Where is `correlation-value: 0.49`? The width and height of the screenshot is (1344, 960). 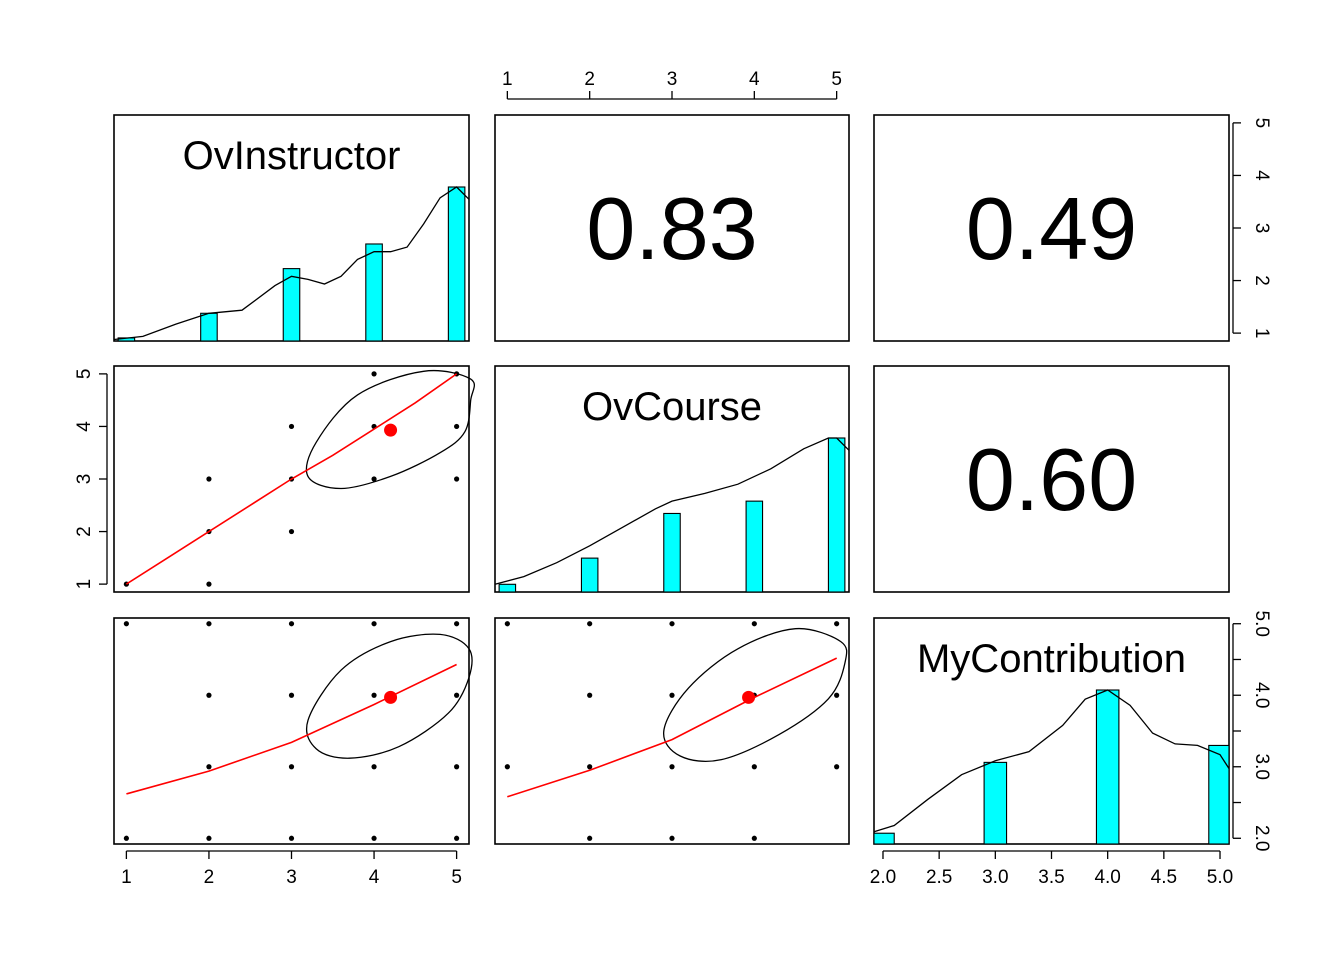 correlation-value: 0.49 is located at coordinates (1051, 228).